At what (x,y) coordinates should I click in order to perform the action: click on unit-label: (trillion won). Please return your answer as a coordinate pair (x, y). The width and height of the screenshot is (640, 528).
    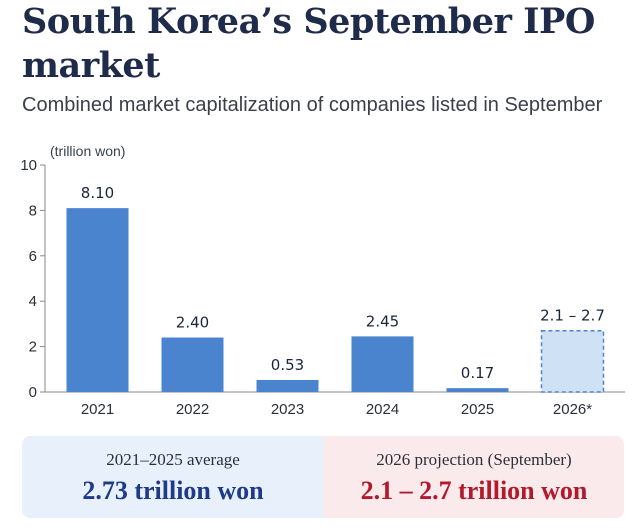
    Looking at the image, I should click on (87, 151).